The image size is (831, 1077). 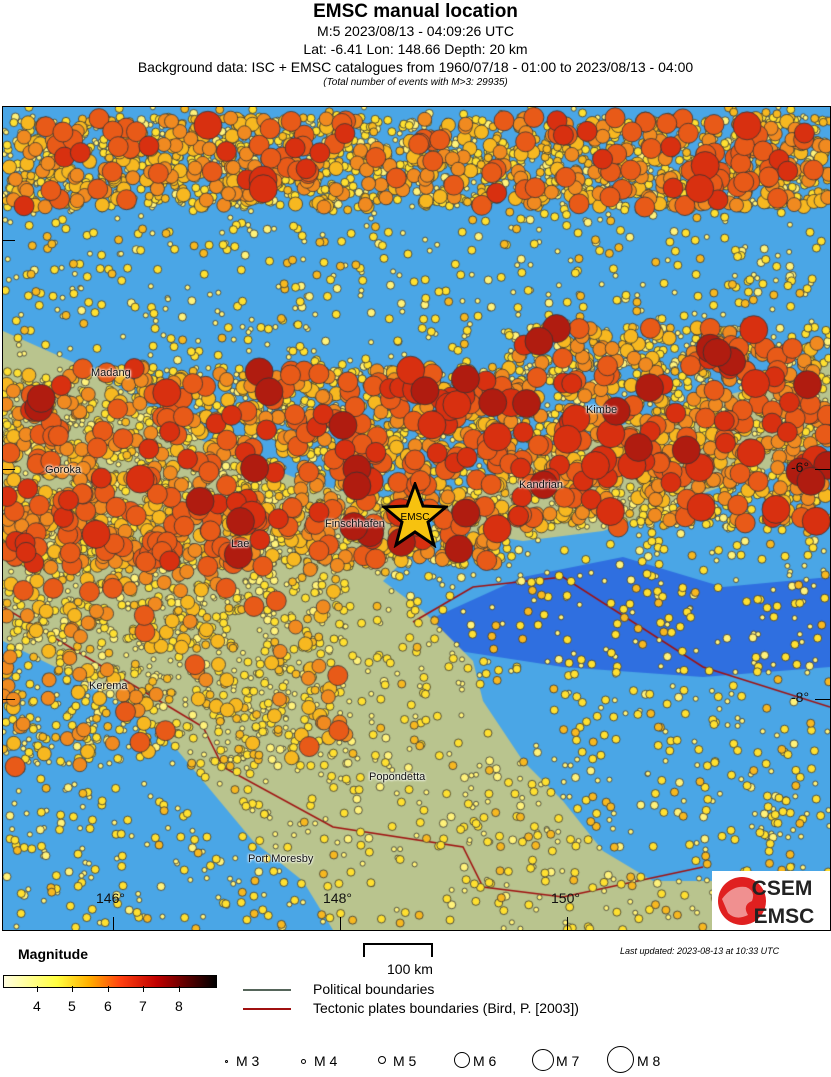 I want to click on m3-label: M 3, so click(x=248, y=1061).